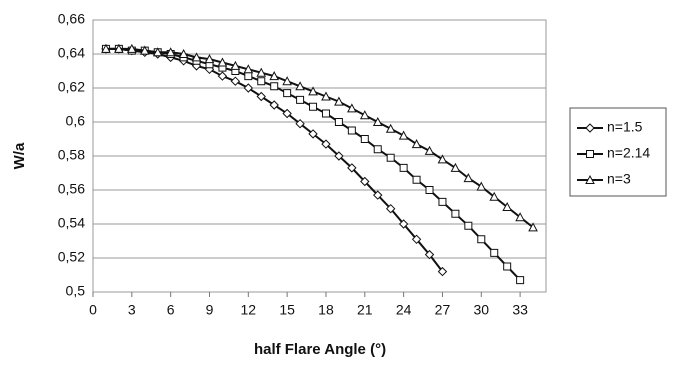  What do you see at coordinates (628, 153) in the screenshot?
I see `legend-label: n=2.14` at bounding box center [628, 153].